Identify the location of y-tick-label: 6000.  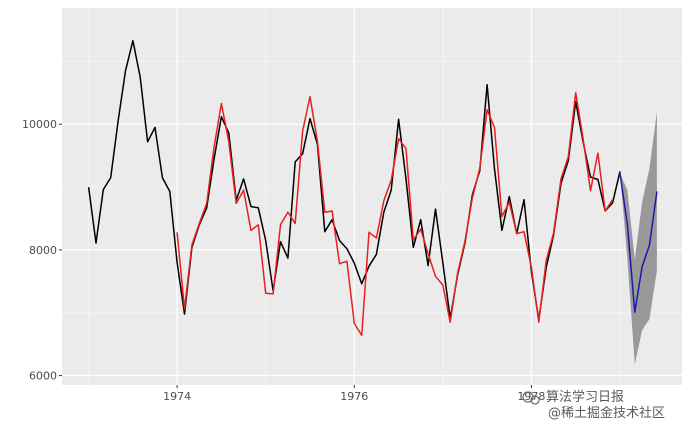
(43, 376).